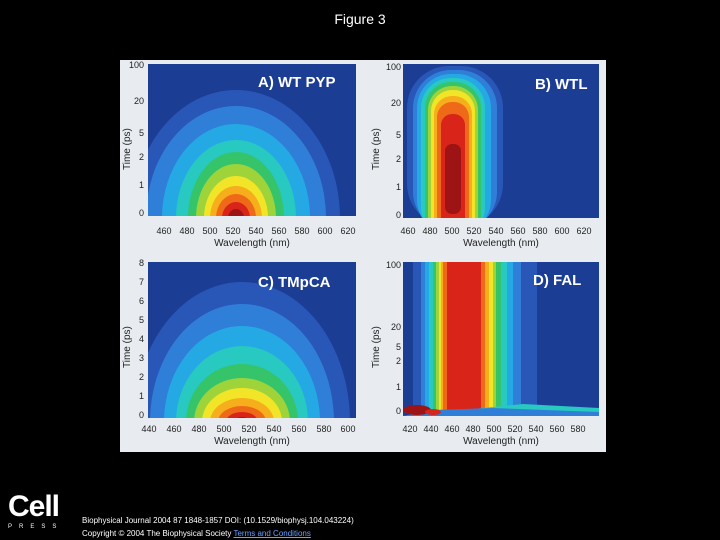 This screenshot has height=540, width=720. What do you see at coordinates (299, 429) in the screenshot?
I see `panel-c-xtick: 560` at bounding box center [299, 429].